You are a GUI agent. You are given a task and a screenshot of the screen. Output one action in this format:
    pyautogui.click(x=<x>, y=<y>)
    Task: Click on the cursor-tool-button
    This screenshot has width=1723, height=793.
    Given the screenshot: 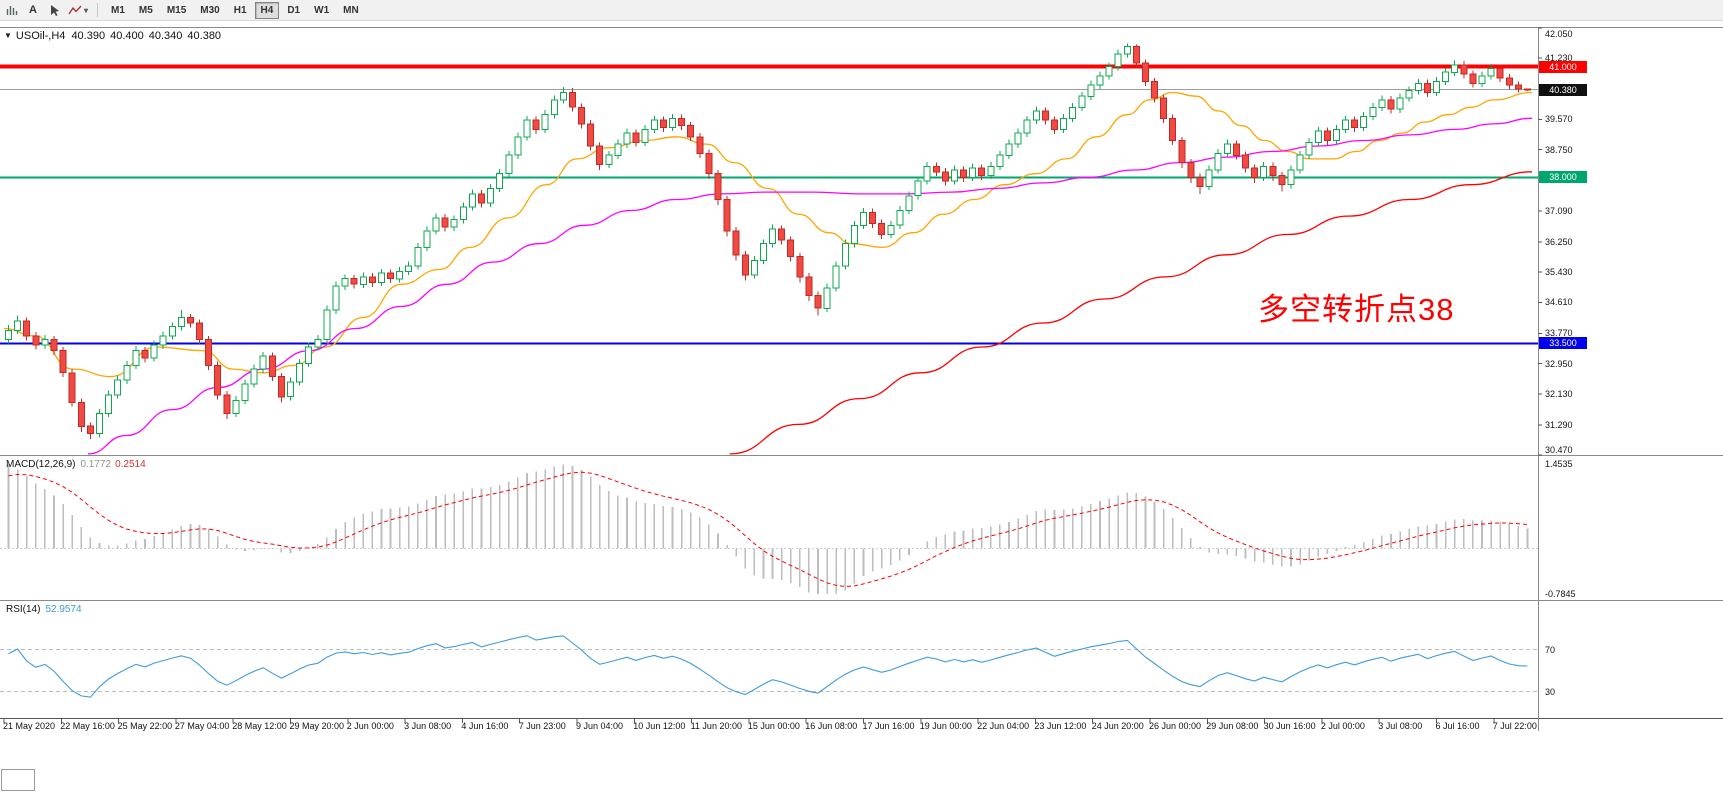 What is the action you would take?
    pyautogui.click(x=54, y=10)
    